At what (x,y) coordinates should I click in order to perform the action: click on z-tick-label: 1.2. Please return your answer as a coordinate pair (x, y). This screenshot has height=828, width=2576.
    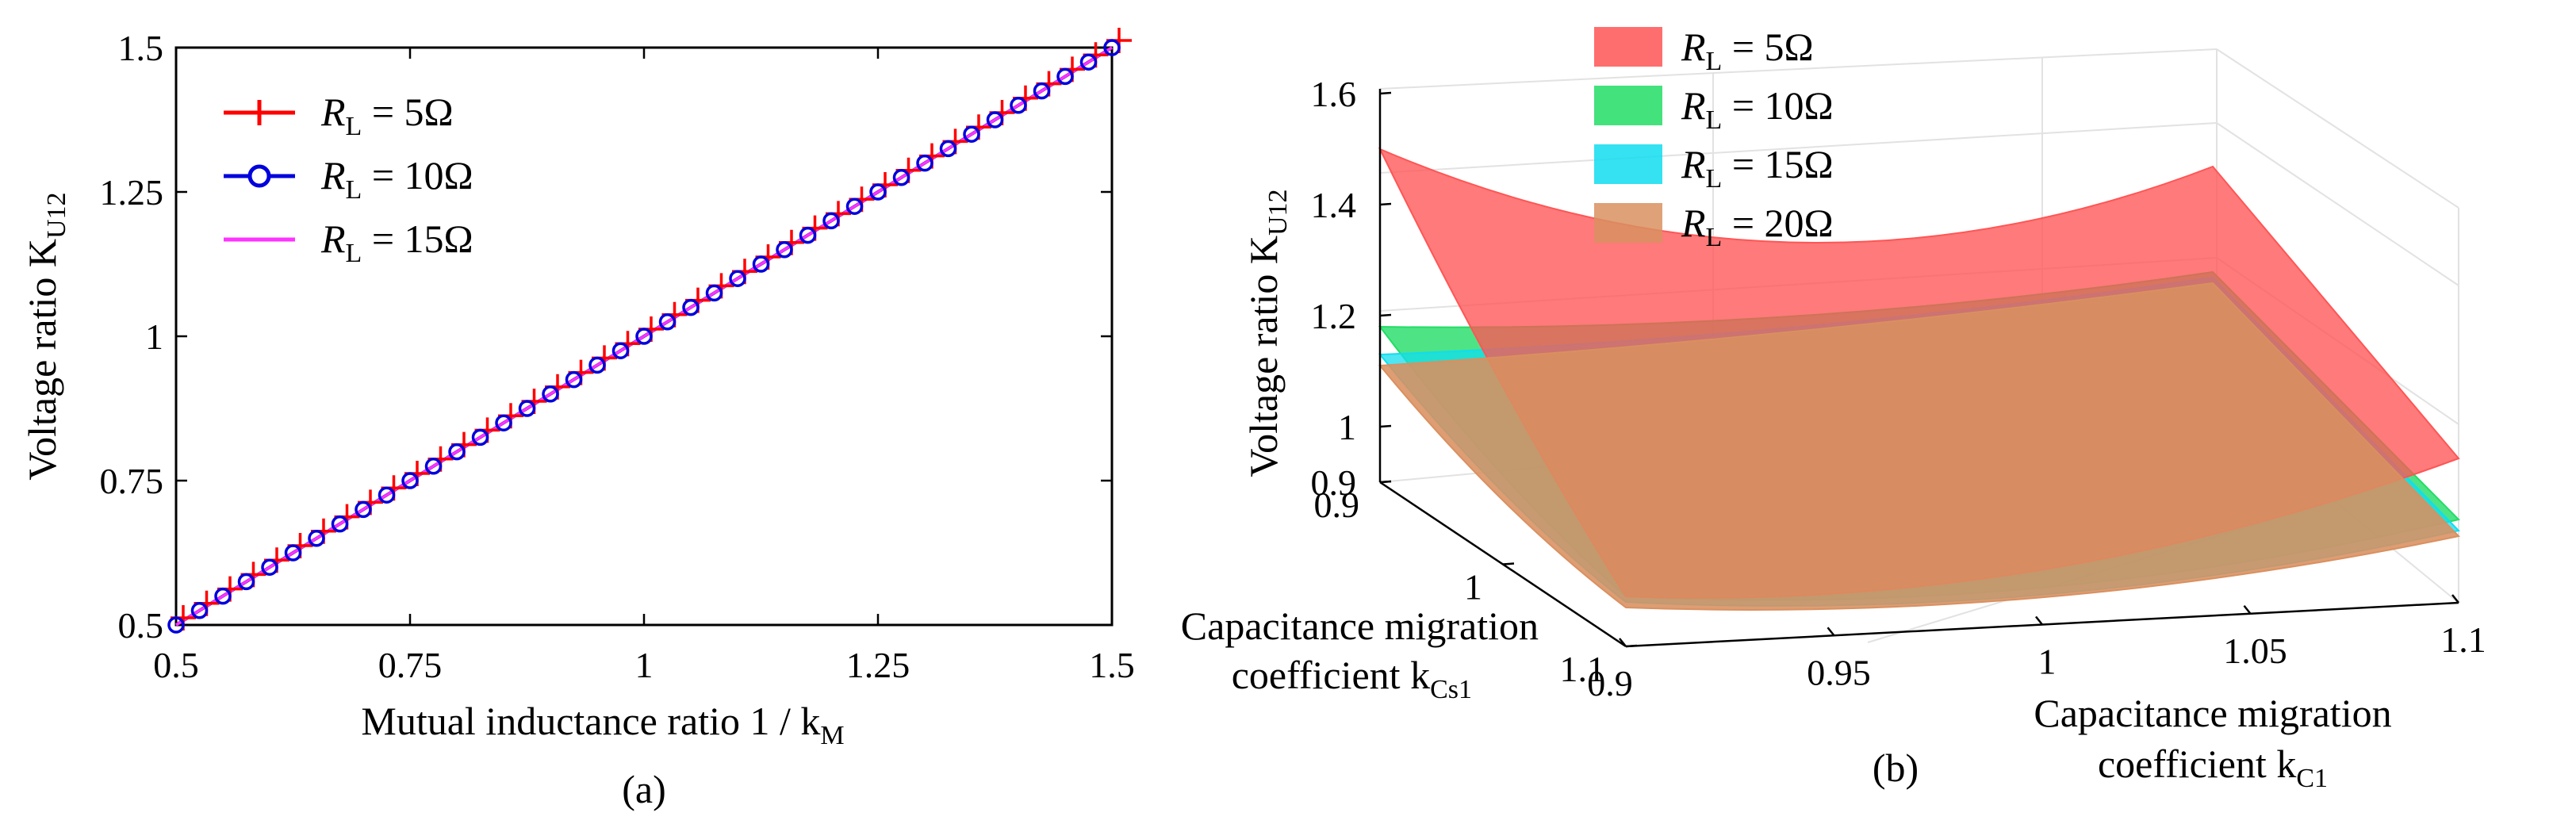
    Looking at the image, I should click on (1334, 316).